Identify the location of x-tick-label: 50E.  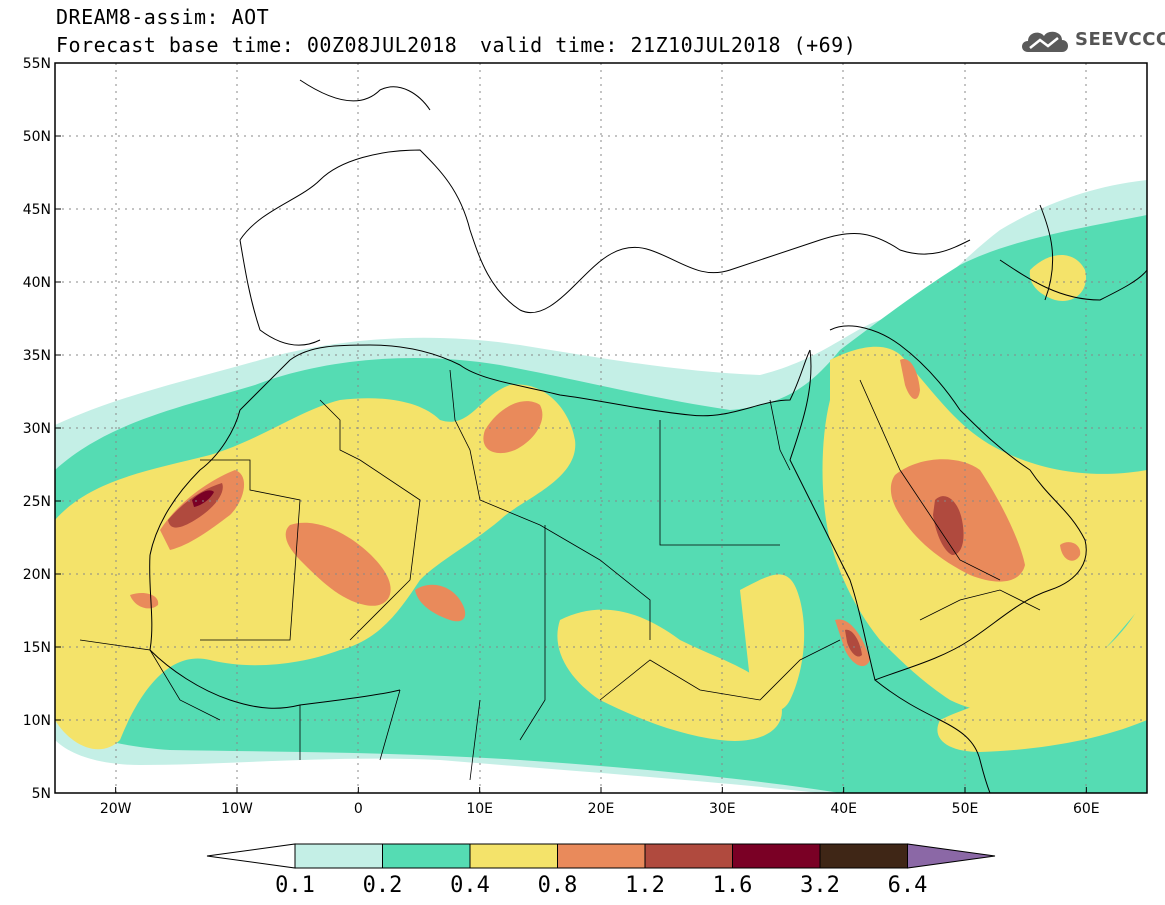
(965, 809).